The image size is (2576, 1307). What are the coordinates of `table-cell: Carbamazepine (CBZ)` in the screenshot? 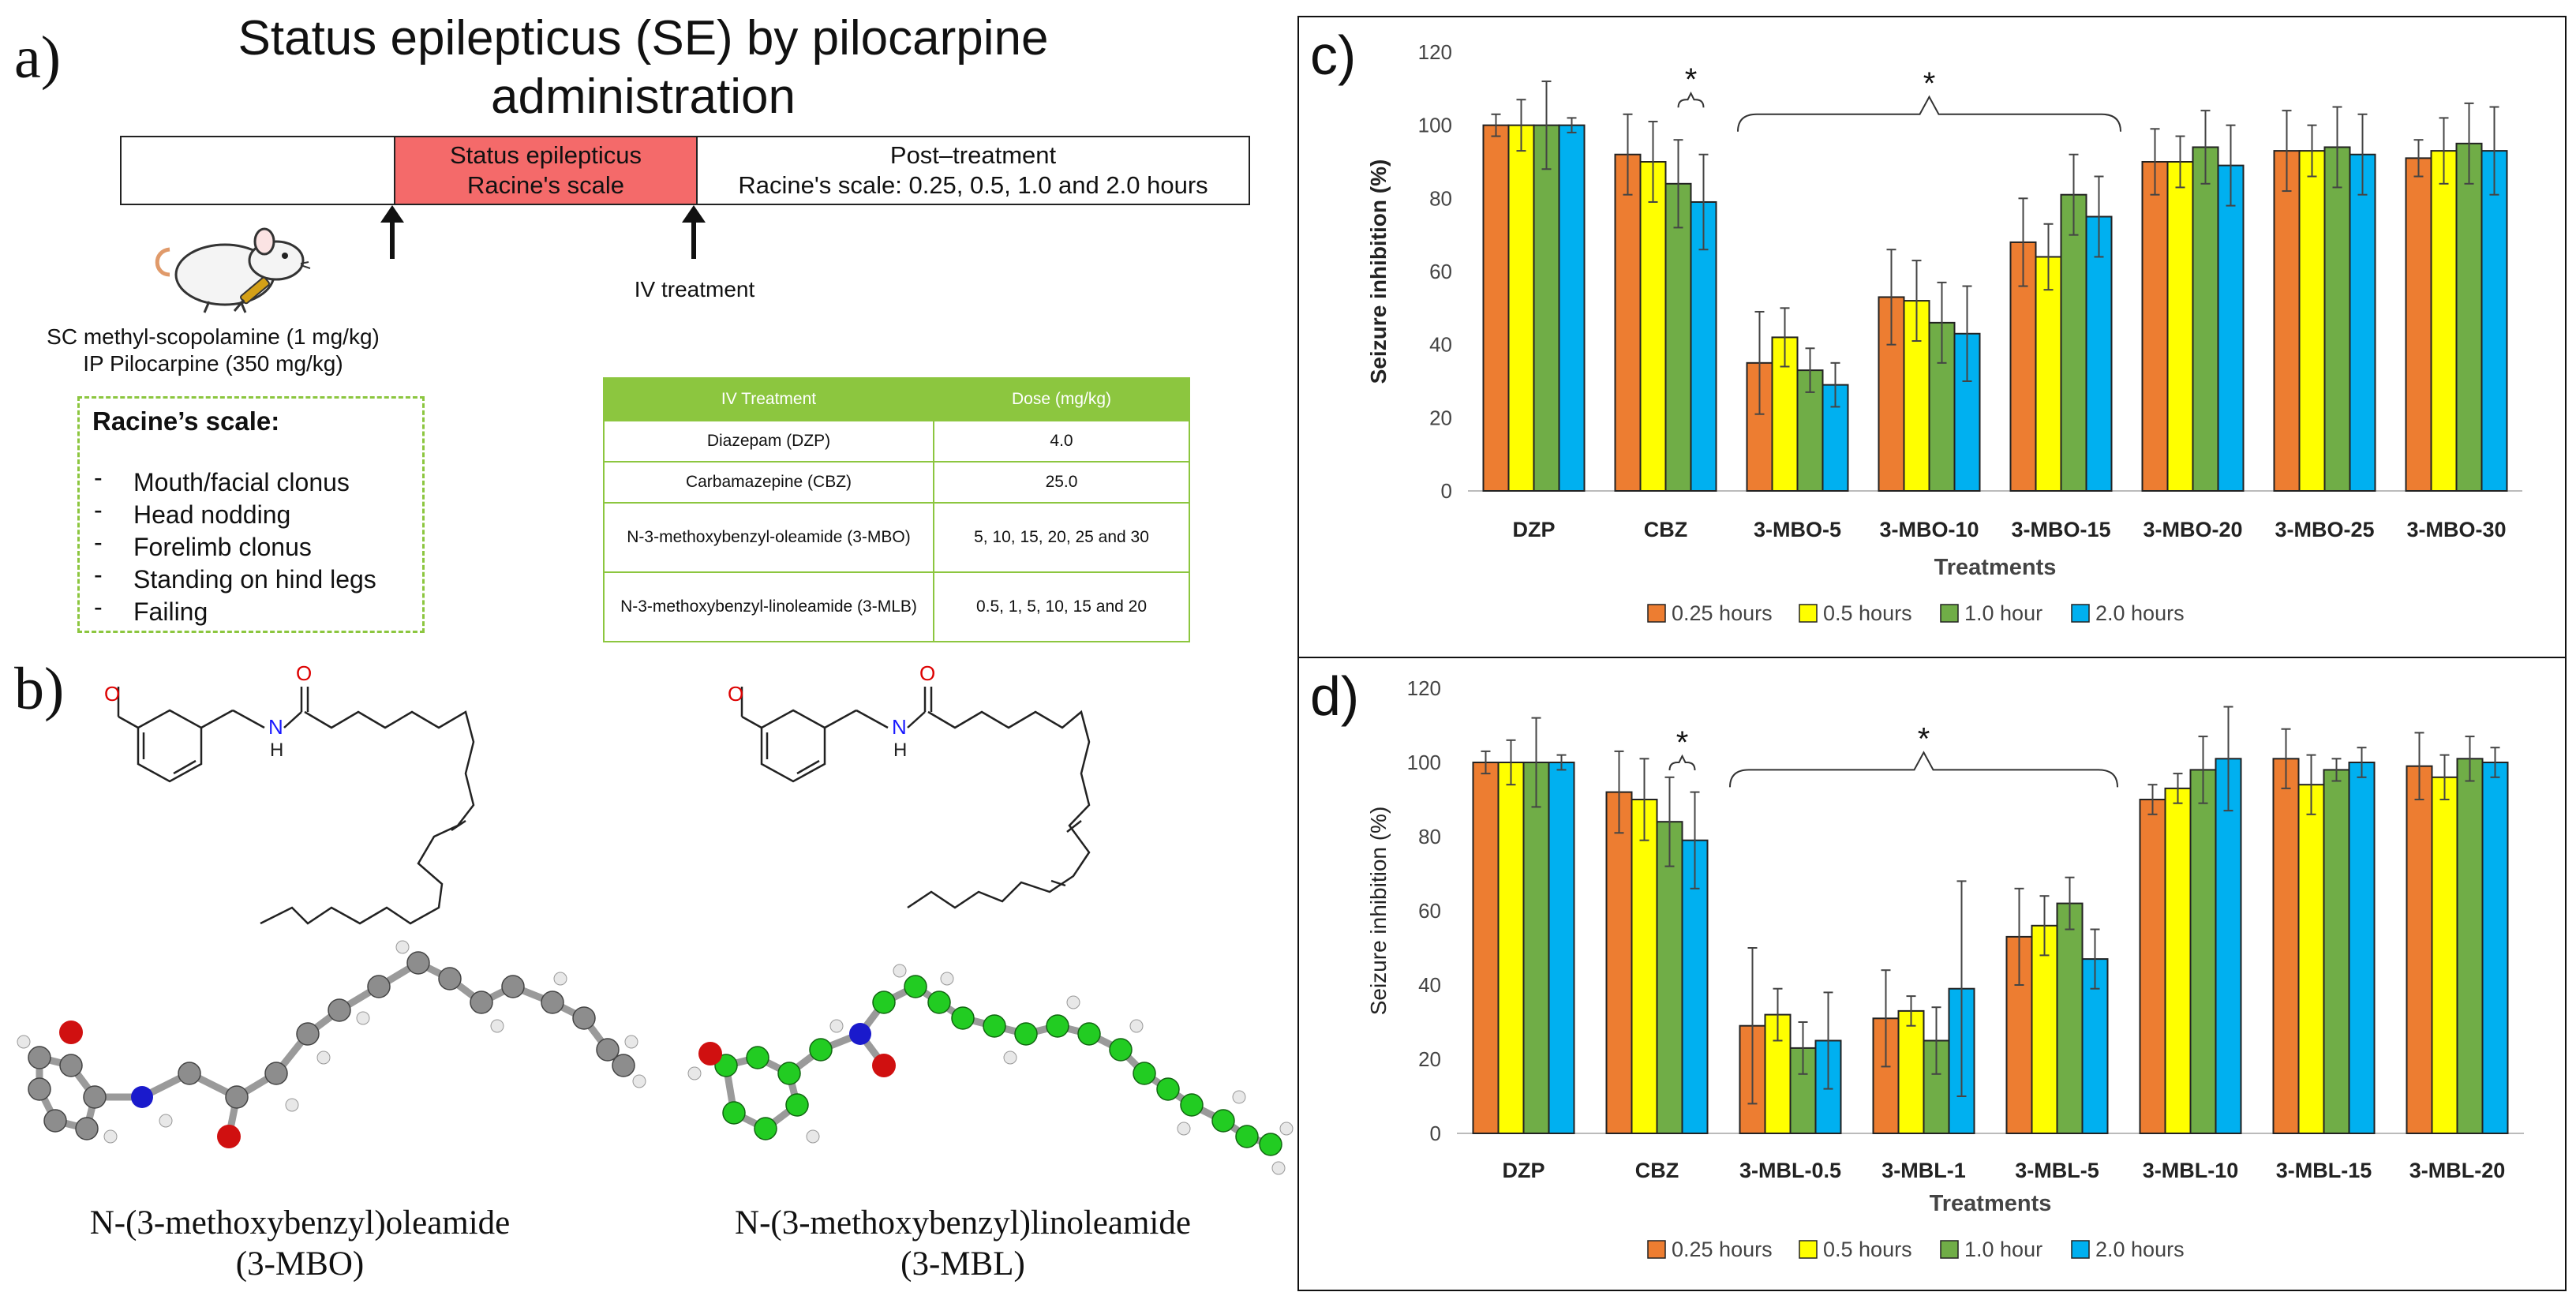 It's located at (768, 482).